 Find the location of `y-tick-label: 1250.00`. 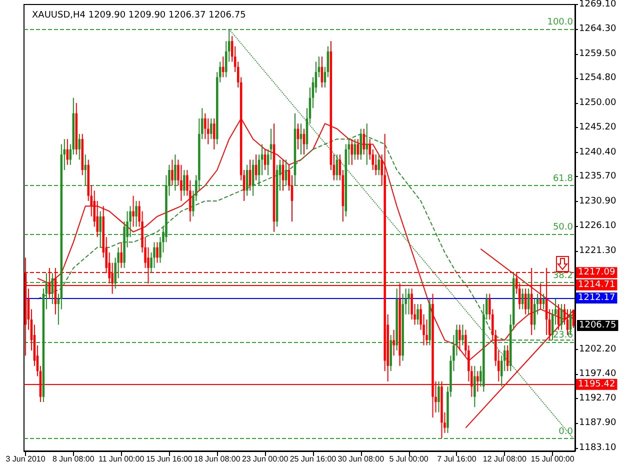

y-tick-label: 1250.00 is located at coordinates (597, 103).